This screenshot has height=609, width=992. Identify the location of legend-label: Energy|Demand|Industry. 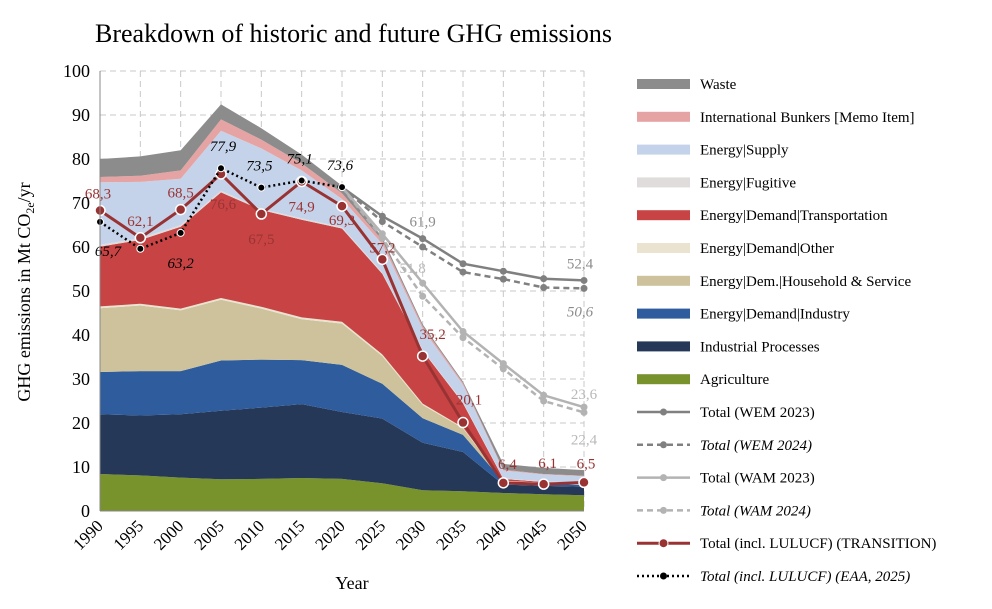
(775, 315).